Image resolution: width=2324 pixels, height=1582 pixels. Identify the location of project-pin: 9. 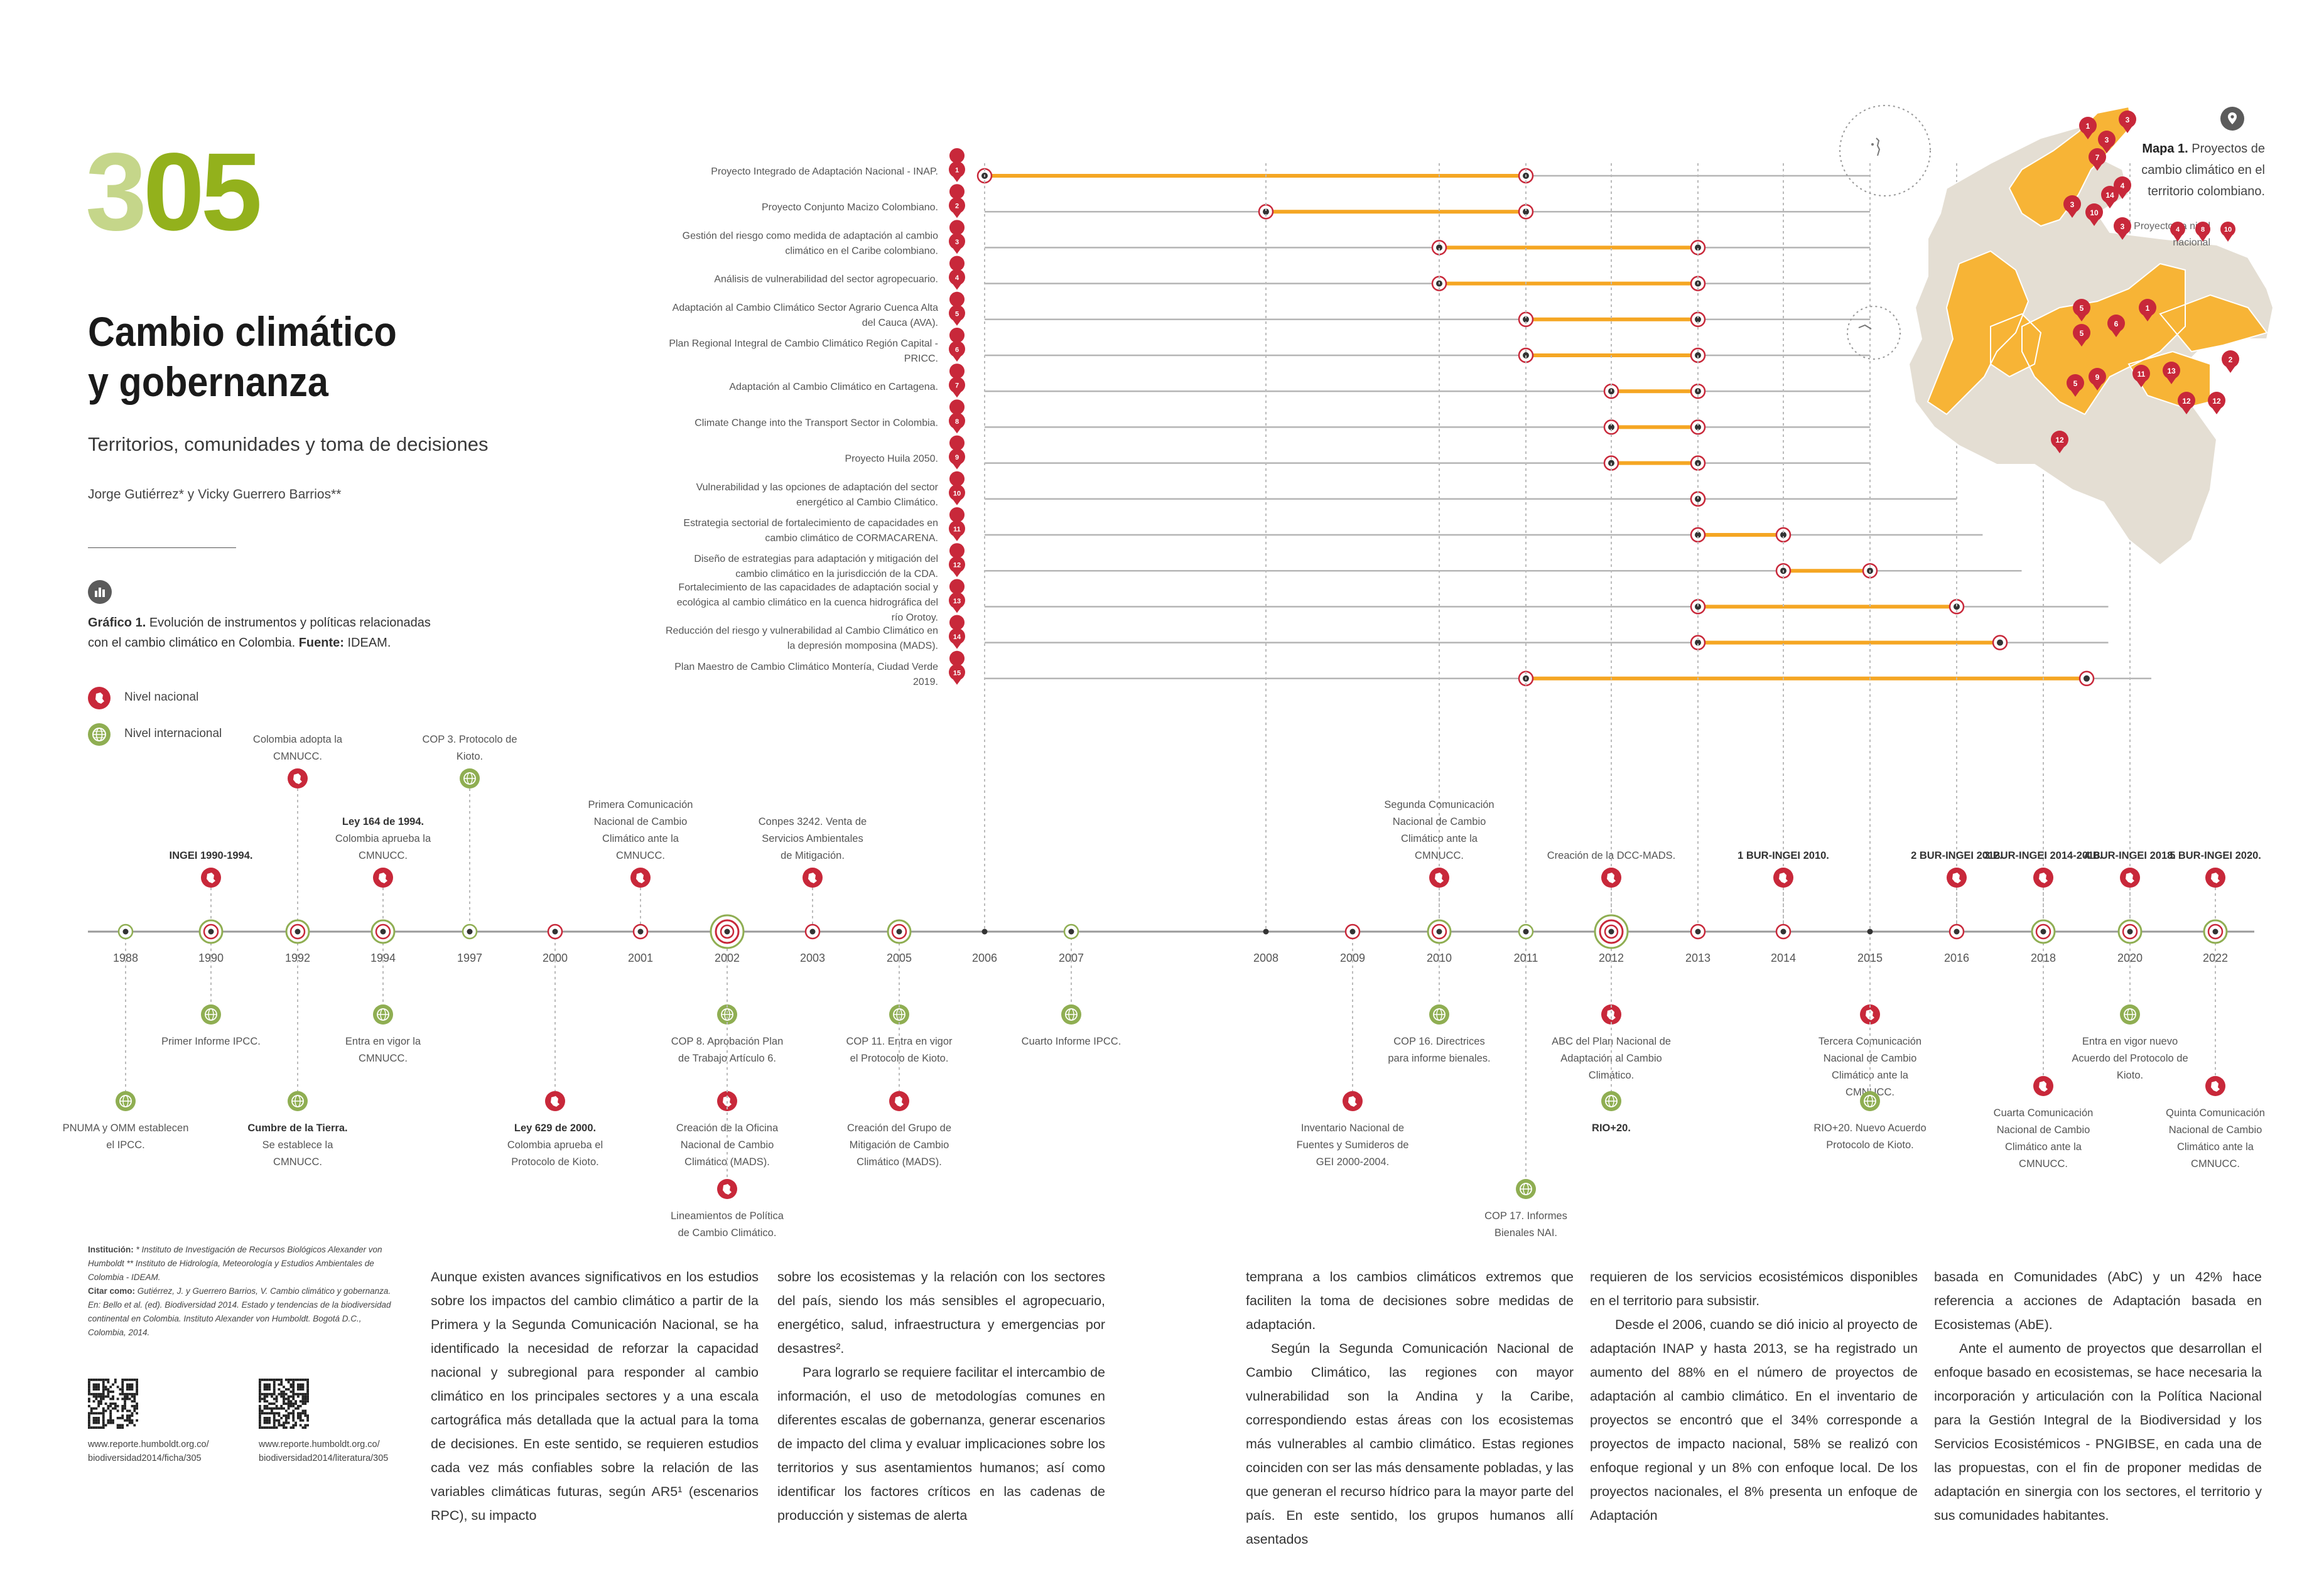
(957, 453).